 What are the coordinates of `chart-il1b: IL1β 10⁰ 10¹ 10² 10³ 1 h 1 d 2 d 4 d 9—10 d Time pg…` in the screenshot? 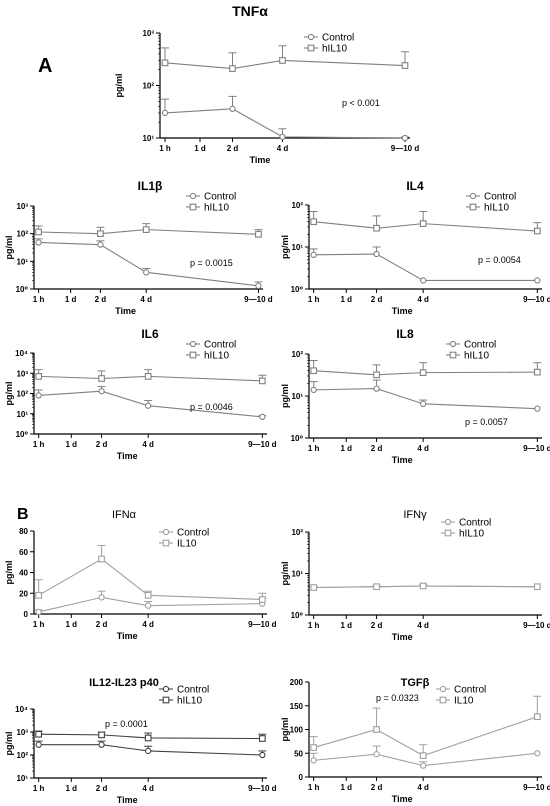 It's located at (138, 247).